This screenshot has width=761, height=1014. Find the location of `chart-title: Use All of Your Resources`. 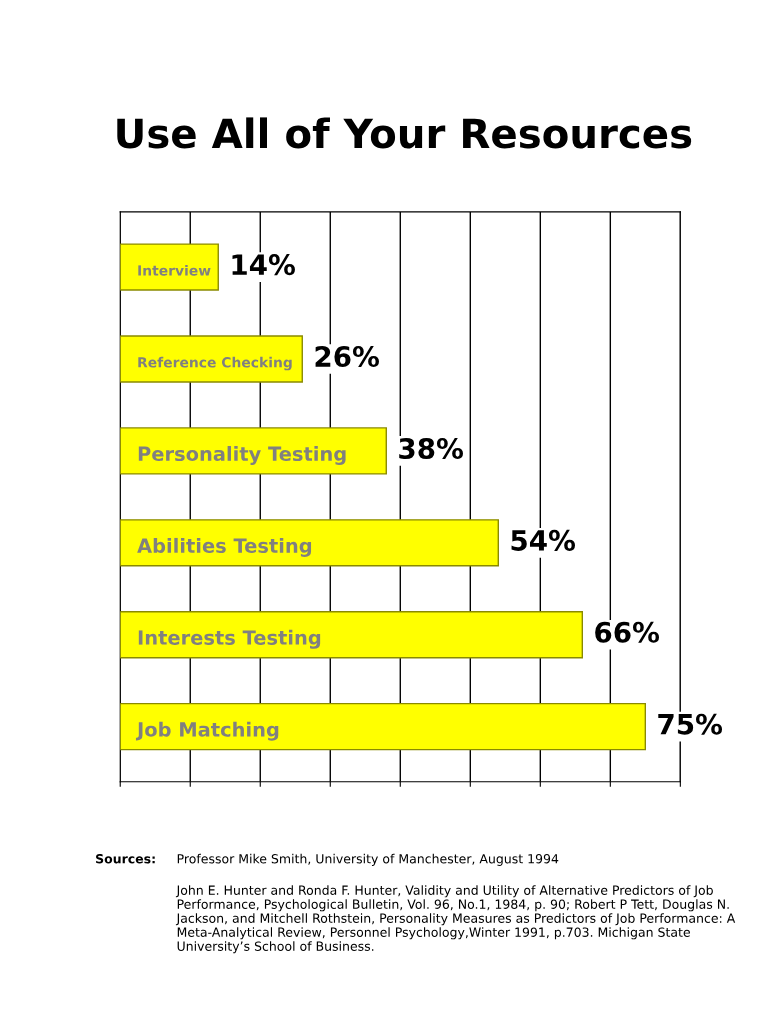

chart-title: Use All of Your Resources is located at coordinates (404, 133).